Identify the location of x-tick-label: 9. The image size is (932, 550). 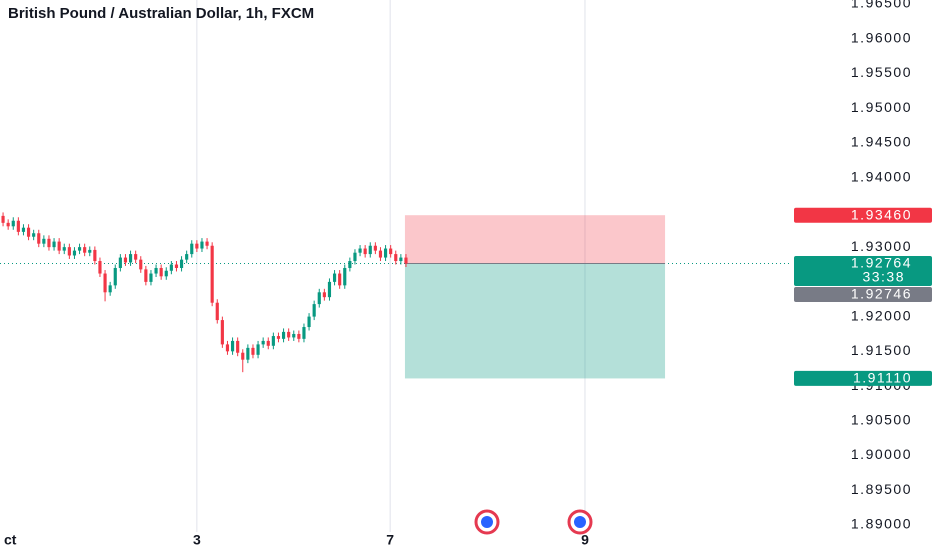
(585, 540).